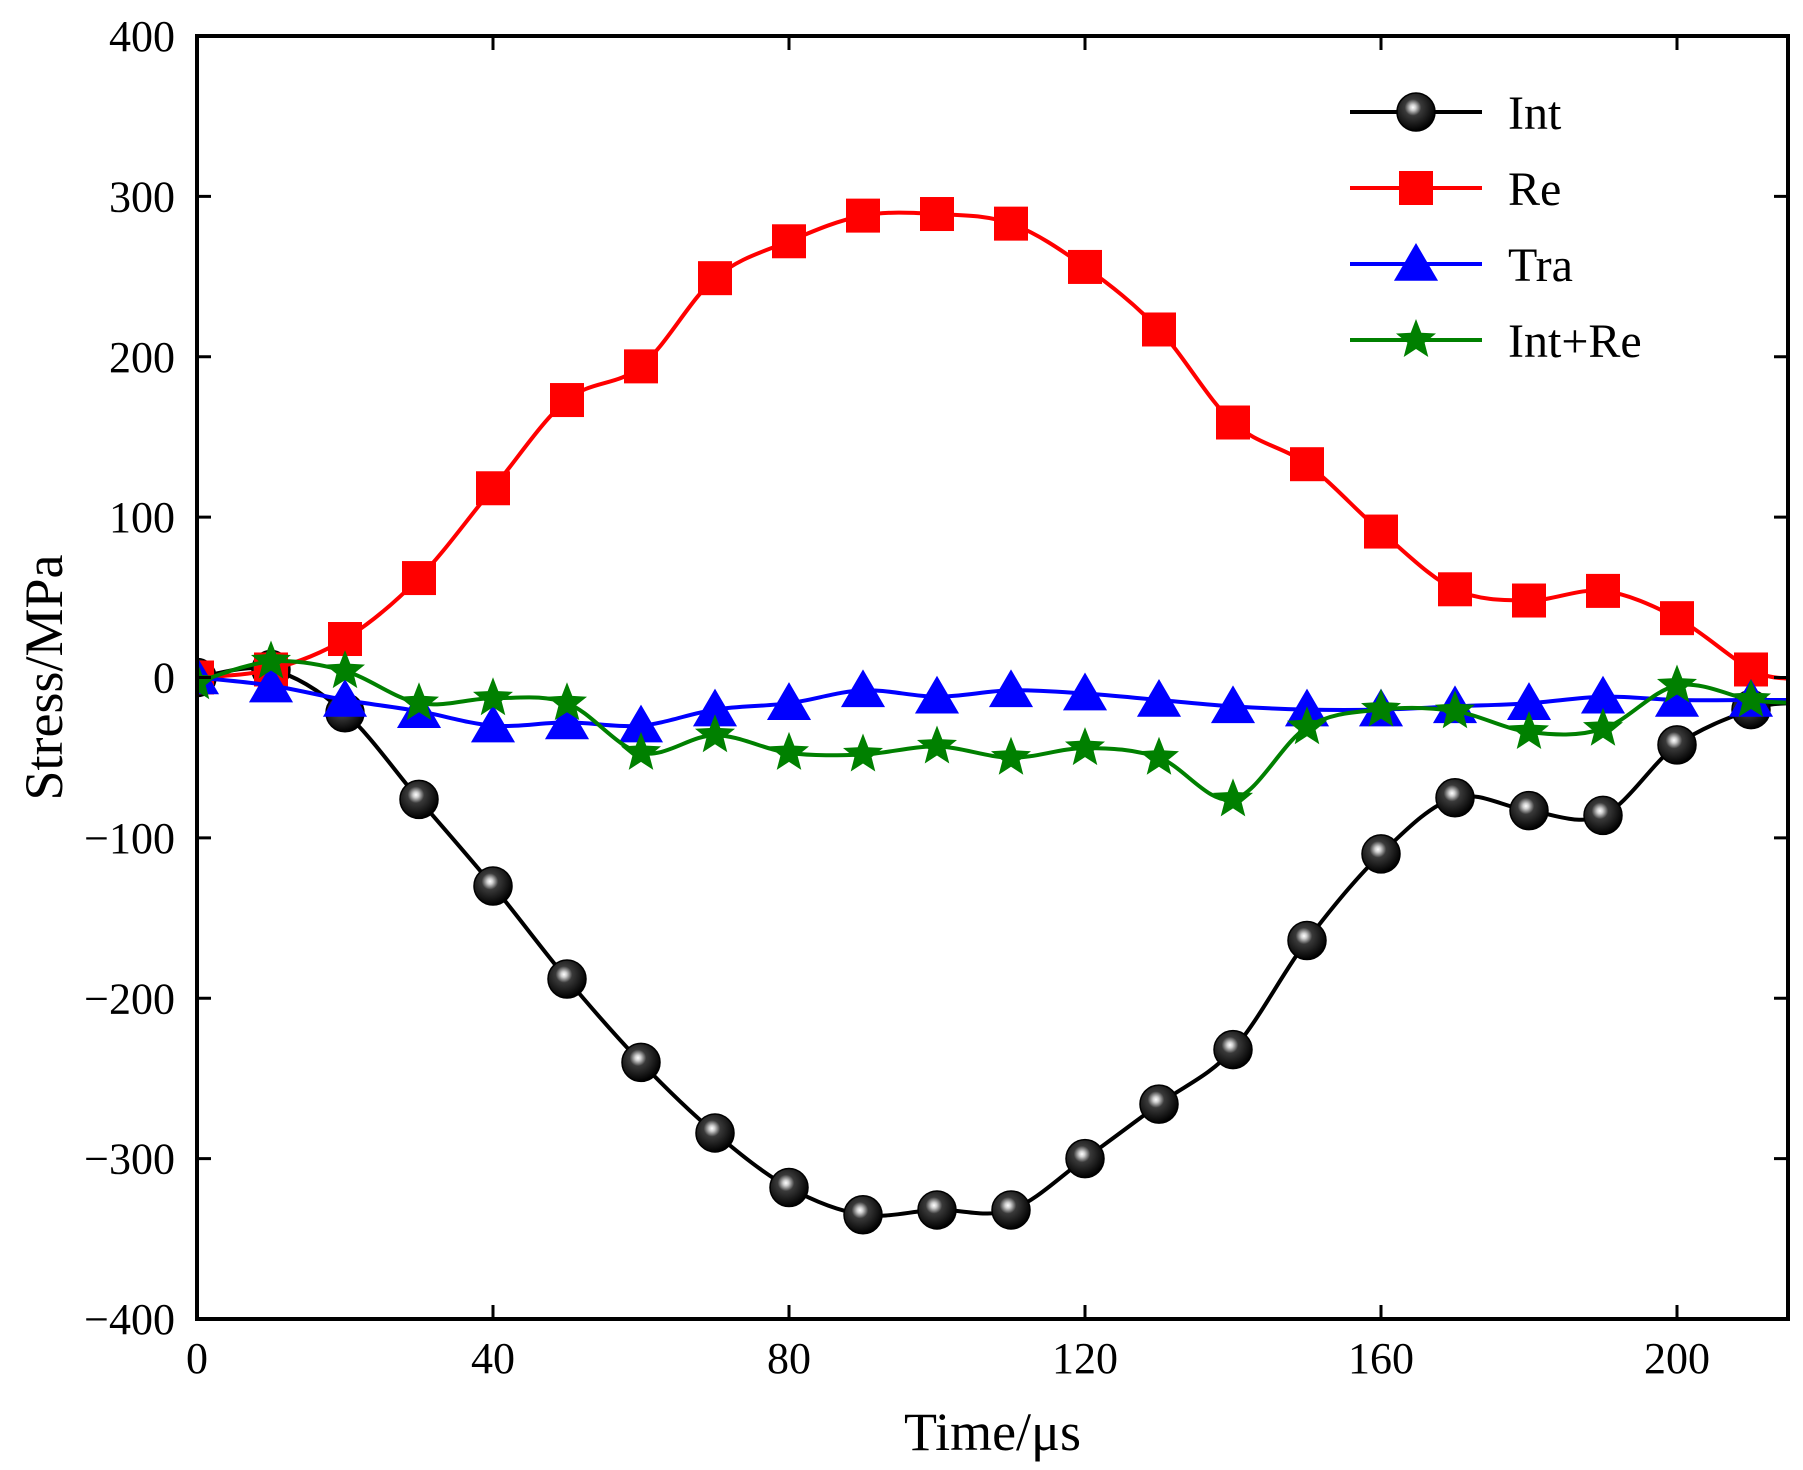 Image resolution: width=1803 pixels, height=1470 pixels. I want to click on x-axis-title: Time/μs, so click(992, 1432).